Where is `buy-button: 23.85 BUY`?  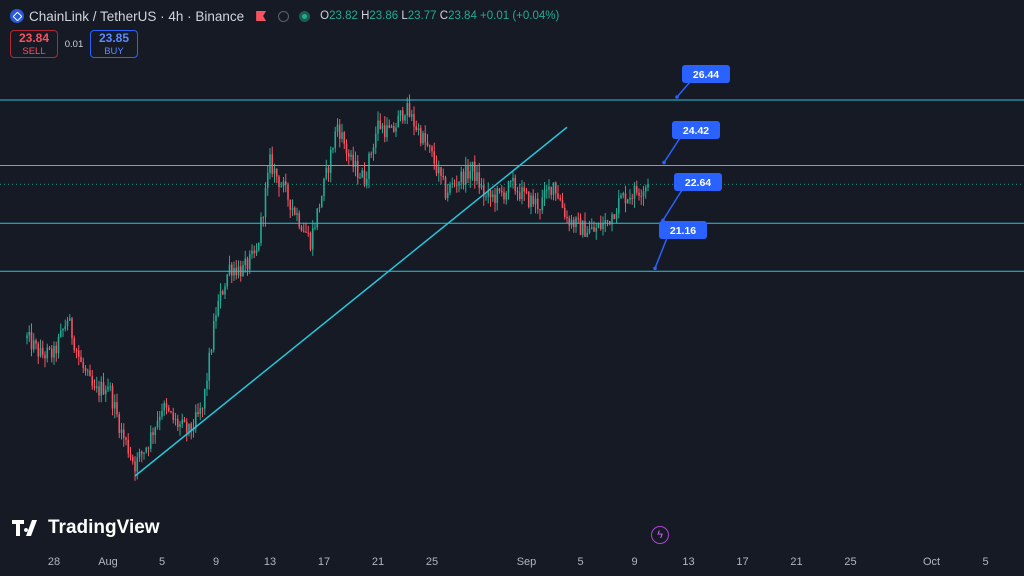
buy-button: 23.85 BUY is located at coordinates (114, 44).